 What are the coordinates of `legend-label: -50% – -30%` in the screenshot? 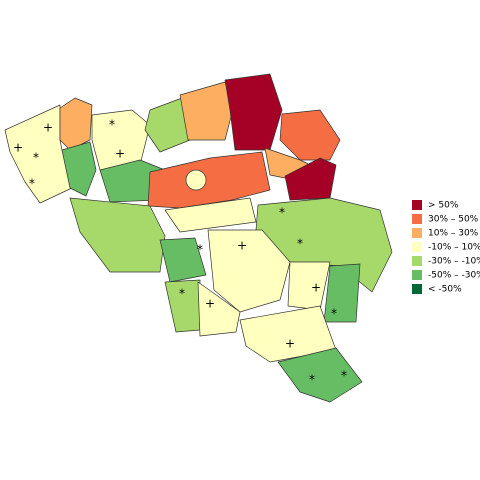 It's located at (454, 276).